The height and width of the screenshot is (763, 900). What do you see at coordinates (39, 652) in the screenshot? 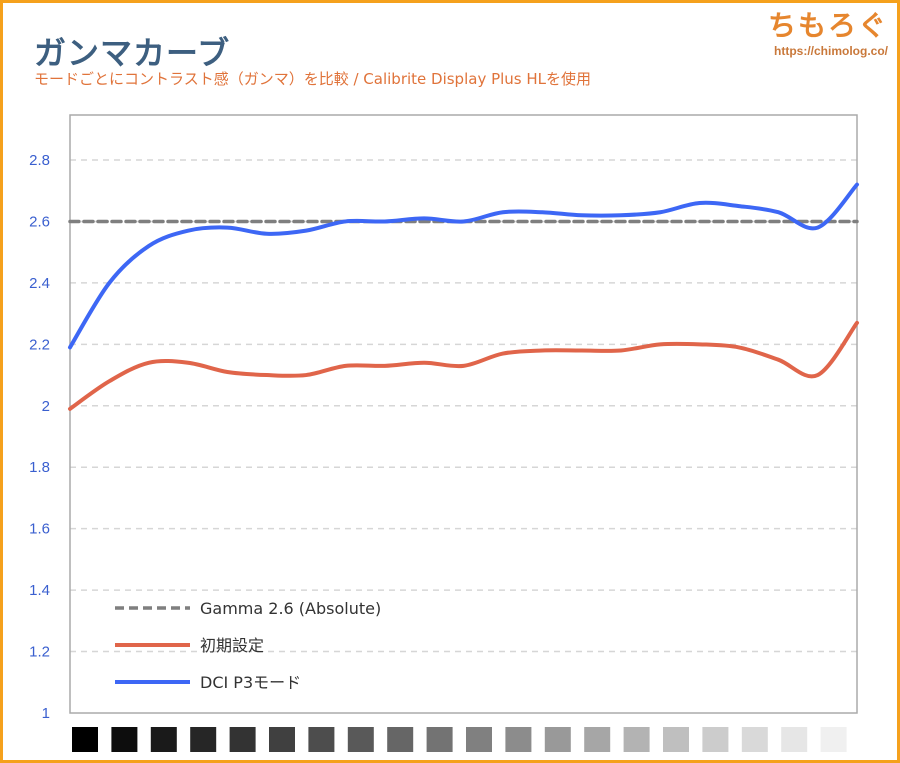
I see `y-tick-label: 1.2` at bounding box center [39, 652].